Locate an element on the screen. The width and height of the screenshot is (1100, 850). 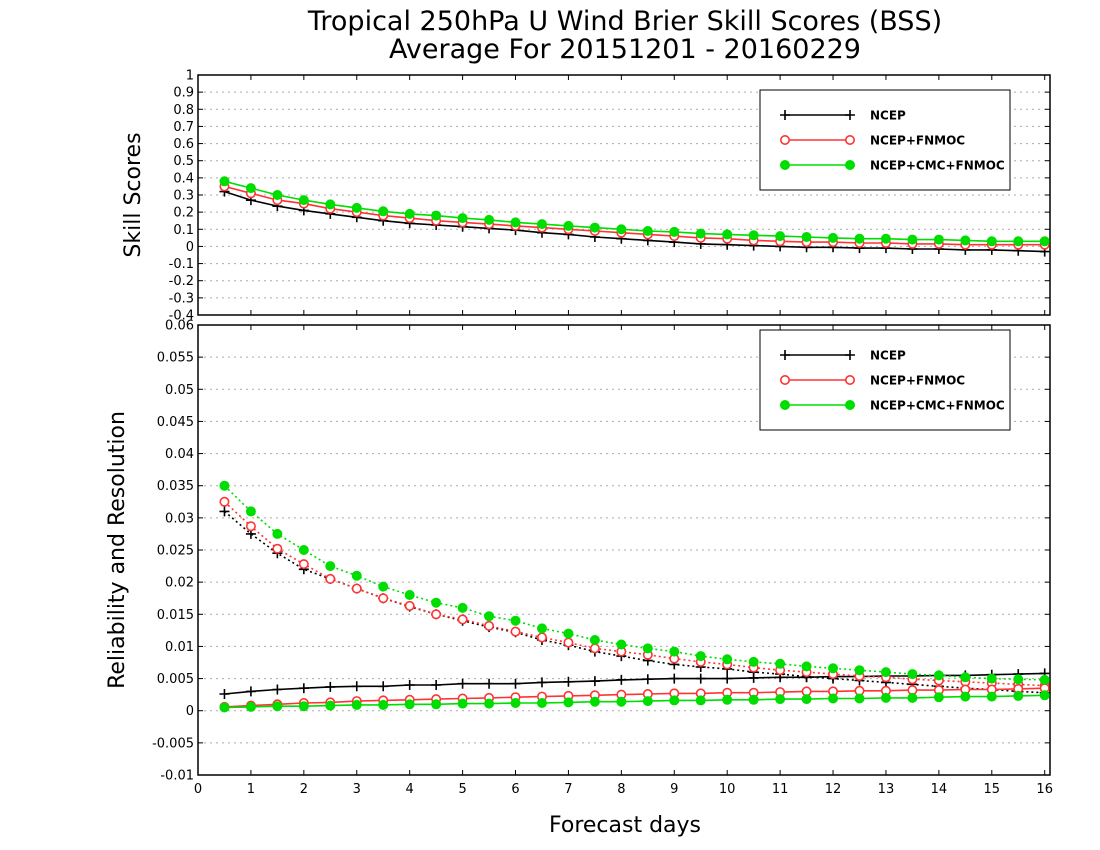
x-tick-label: 0 is located at coordinates (198, 789).